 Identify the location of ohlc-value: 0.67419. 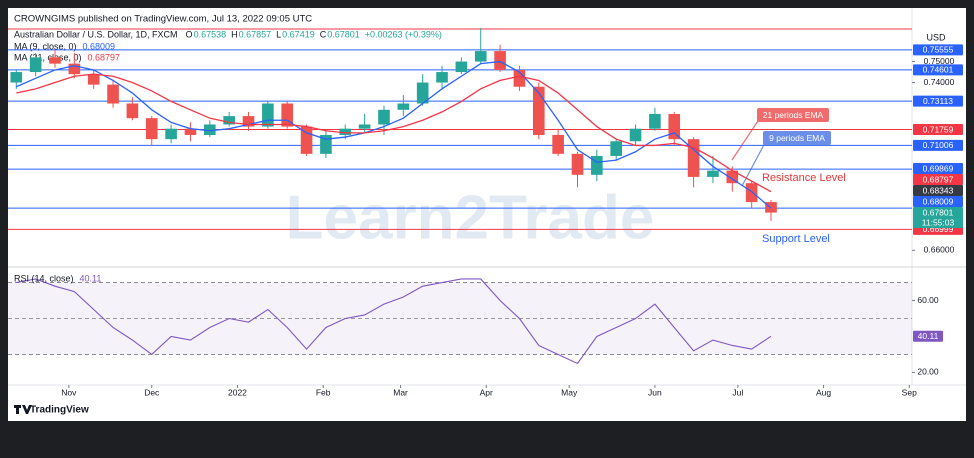
(298, 34).